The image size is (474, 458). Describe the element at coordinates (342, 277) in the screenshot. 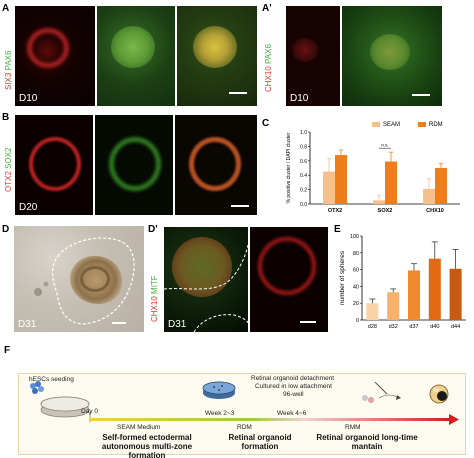

I see `chart-e-ylabel: number of spheres` at that location.